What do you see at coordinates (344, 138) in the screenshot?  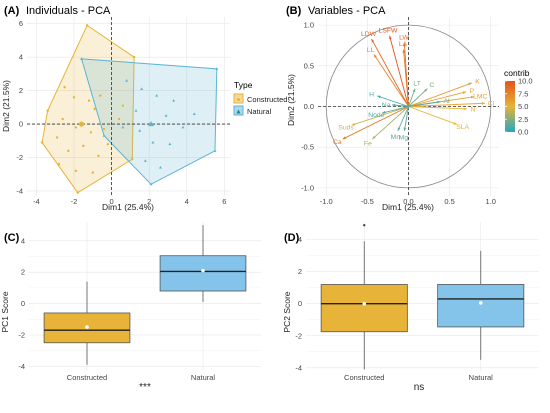 I see `arrowhead-ca` at bounding box center [344, 138].